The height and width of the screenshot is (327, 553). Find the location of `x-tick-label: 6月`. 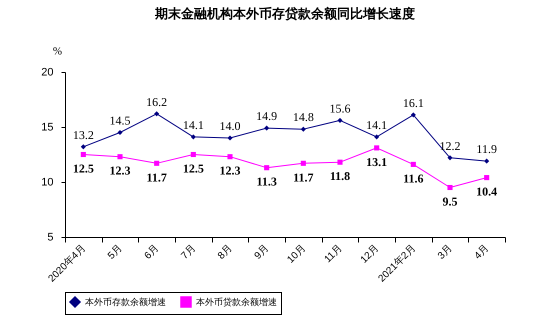

x-tick-label: 6月 is located at coordinates (152, 252).